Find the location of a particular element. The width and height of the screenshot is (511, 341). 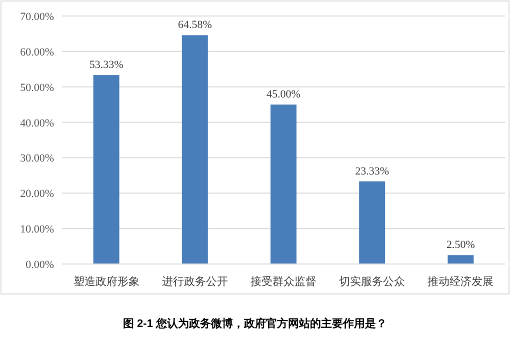

y-tick-label: 30.00% is located at coordinates (37, 158).